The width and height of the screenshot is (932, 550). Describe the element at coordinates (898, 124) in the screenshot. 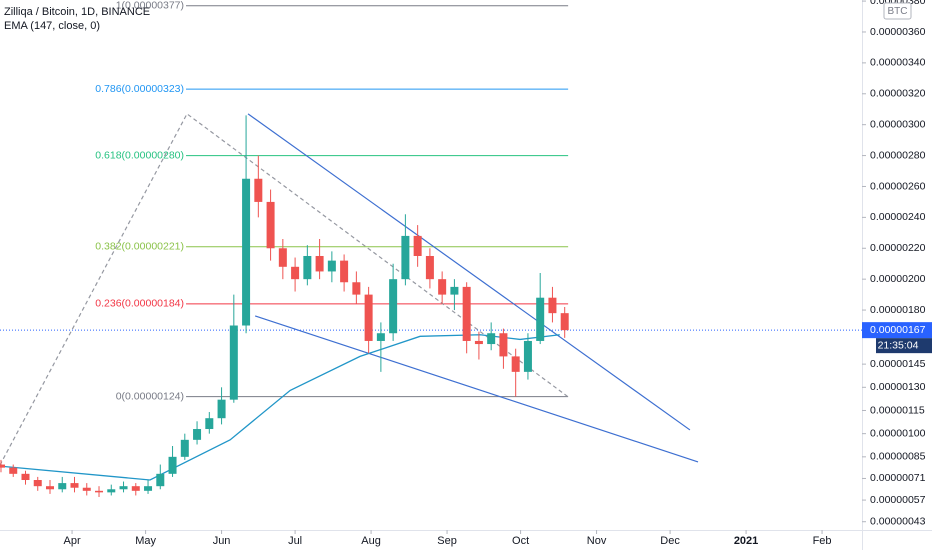

I see `y-tick-label: 0.00000300` at that location.